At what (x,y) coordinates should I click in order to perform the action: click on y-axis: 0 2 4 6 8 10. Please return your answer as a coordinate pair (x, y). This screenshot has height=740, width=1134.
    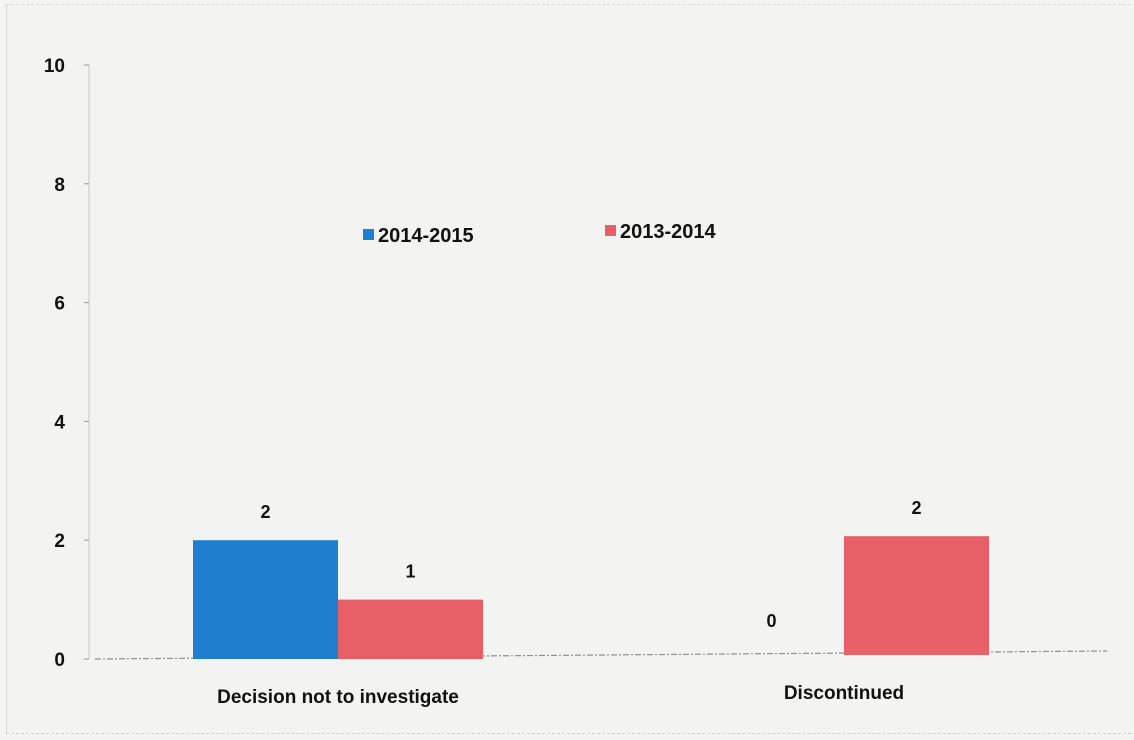
    Looking at the image, I should click on (67, 363).